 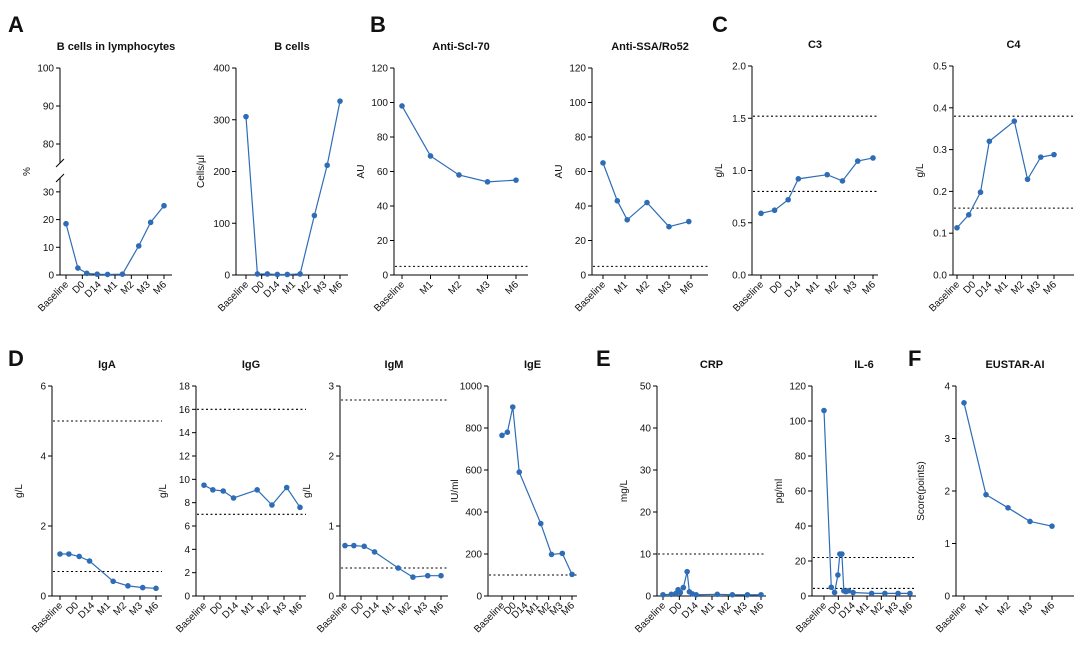 What do you see at coordinates (187, 573) in the screenshot?
I see `y-tick-label: 2` at bounding box center [187, 573].